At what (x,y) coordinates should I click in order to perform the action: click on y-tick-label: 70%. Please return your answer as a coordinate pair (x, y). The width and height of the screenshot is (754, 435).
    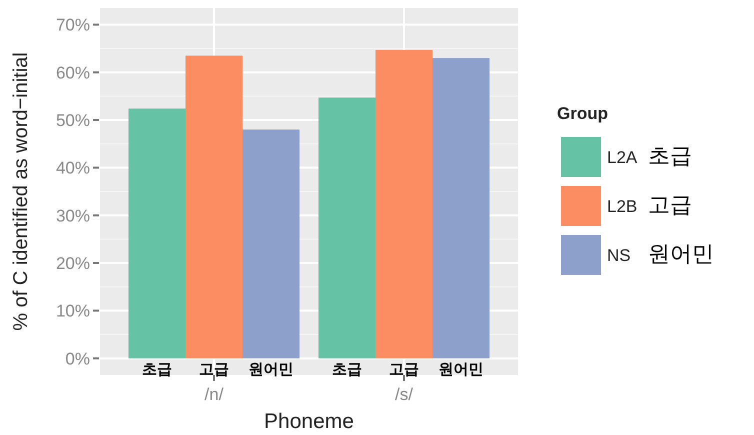
    Looking at the image, I should click on (73, 25).